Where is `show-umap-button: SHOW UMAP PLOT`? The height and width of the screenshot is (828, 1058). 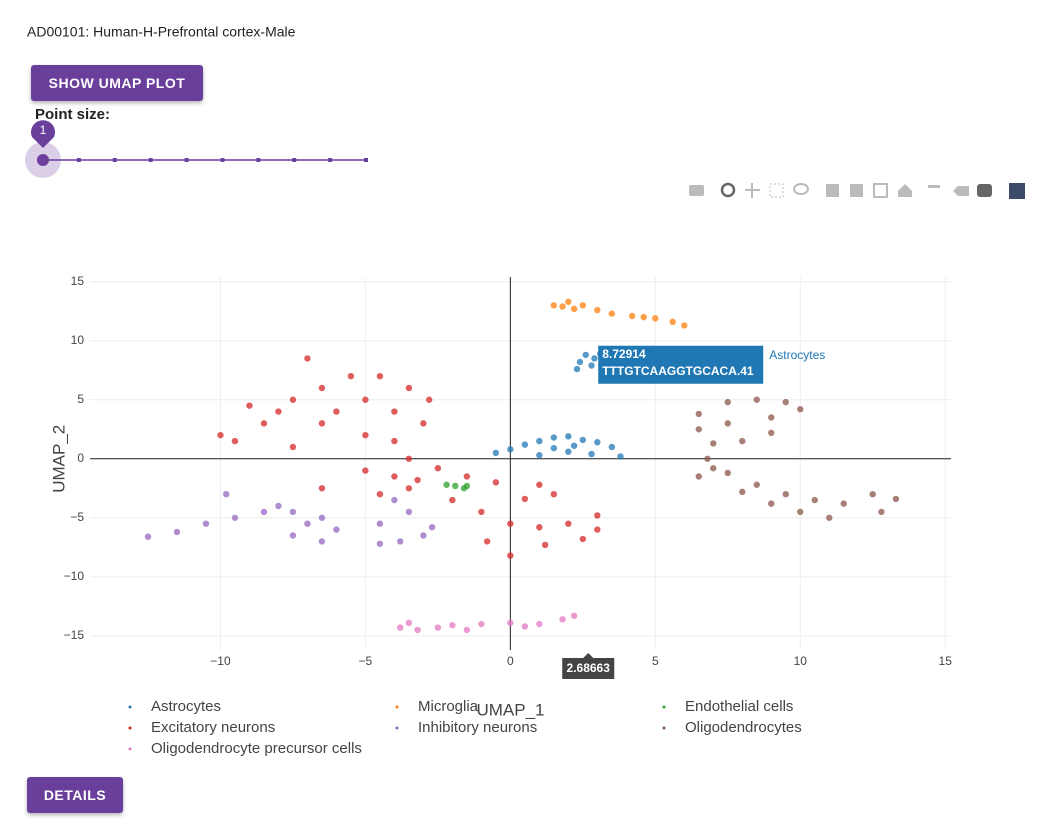
show-umap-button: SHOW UMAP PLOT is located at coordinates (117, 83).